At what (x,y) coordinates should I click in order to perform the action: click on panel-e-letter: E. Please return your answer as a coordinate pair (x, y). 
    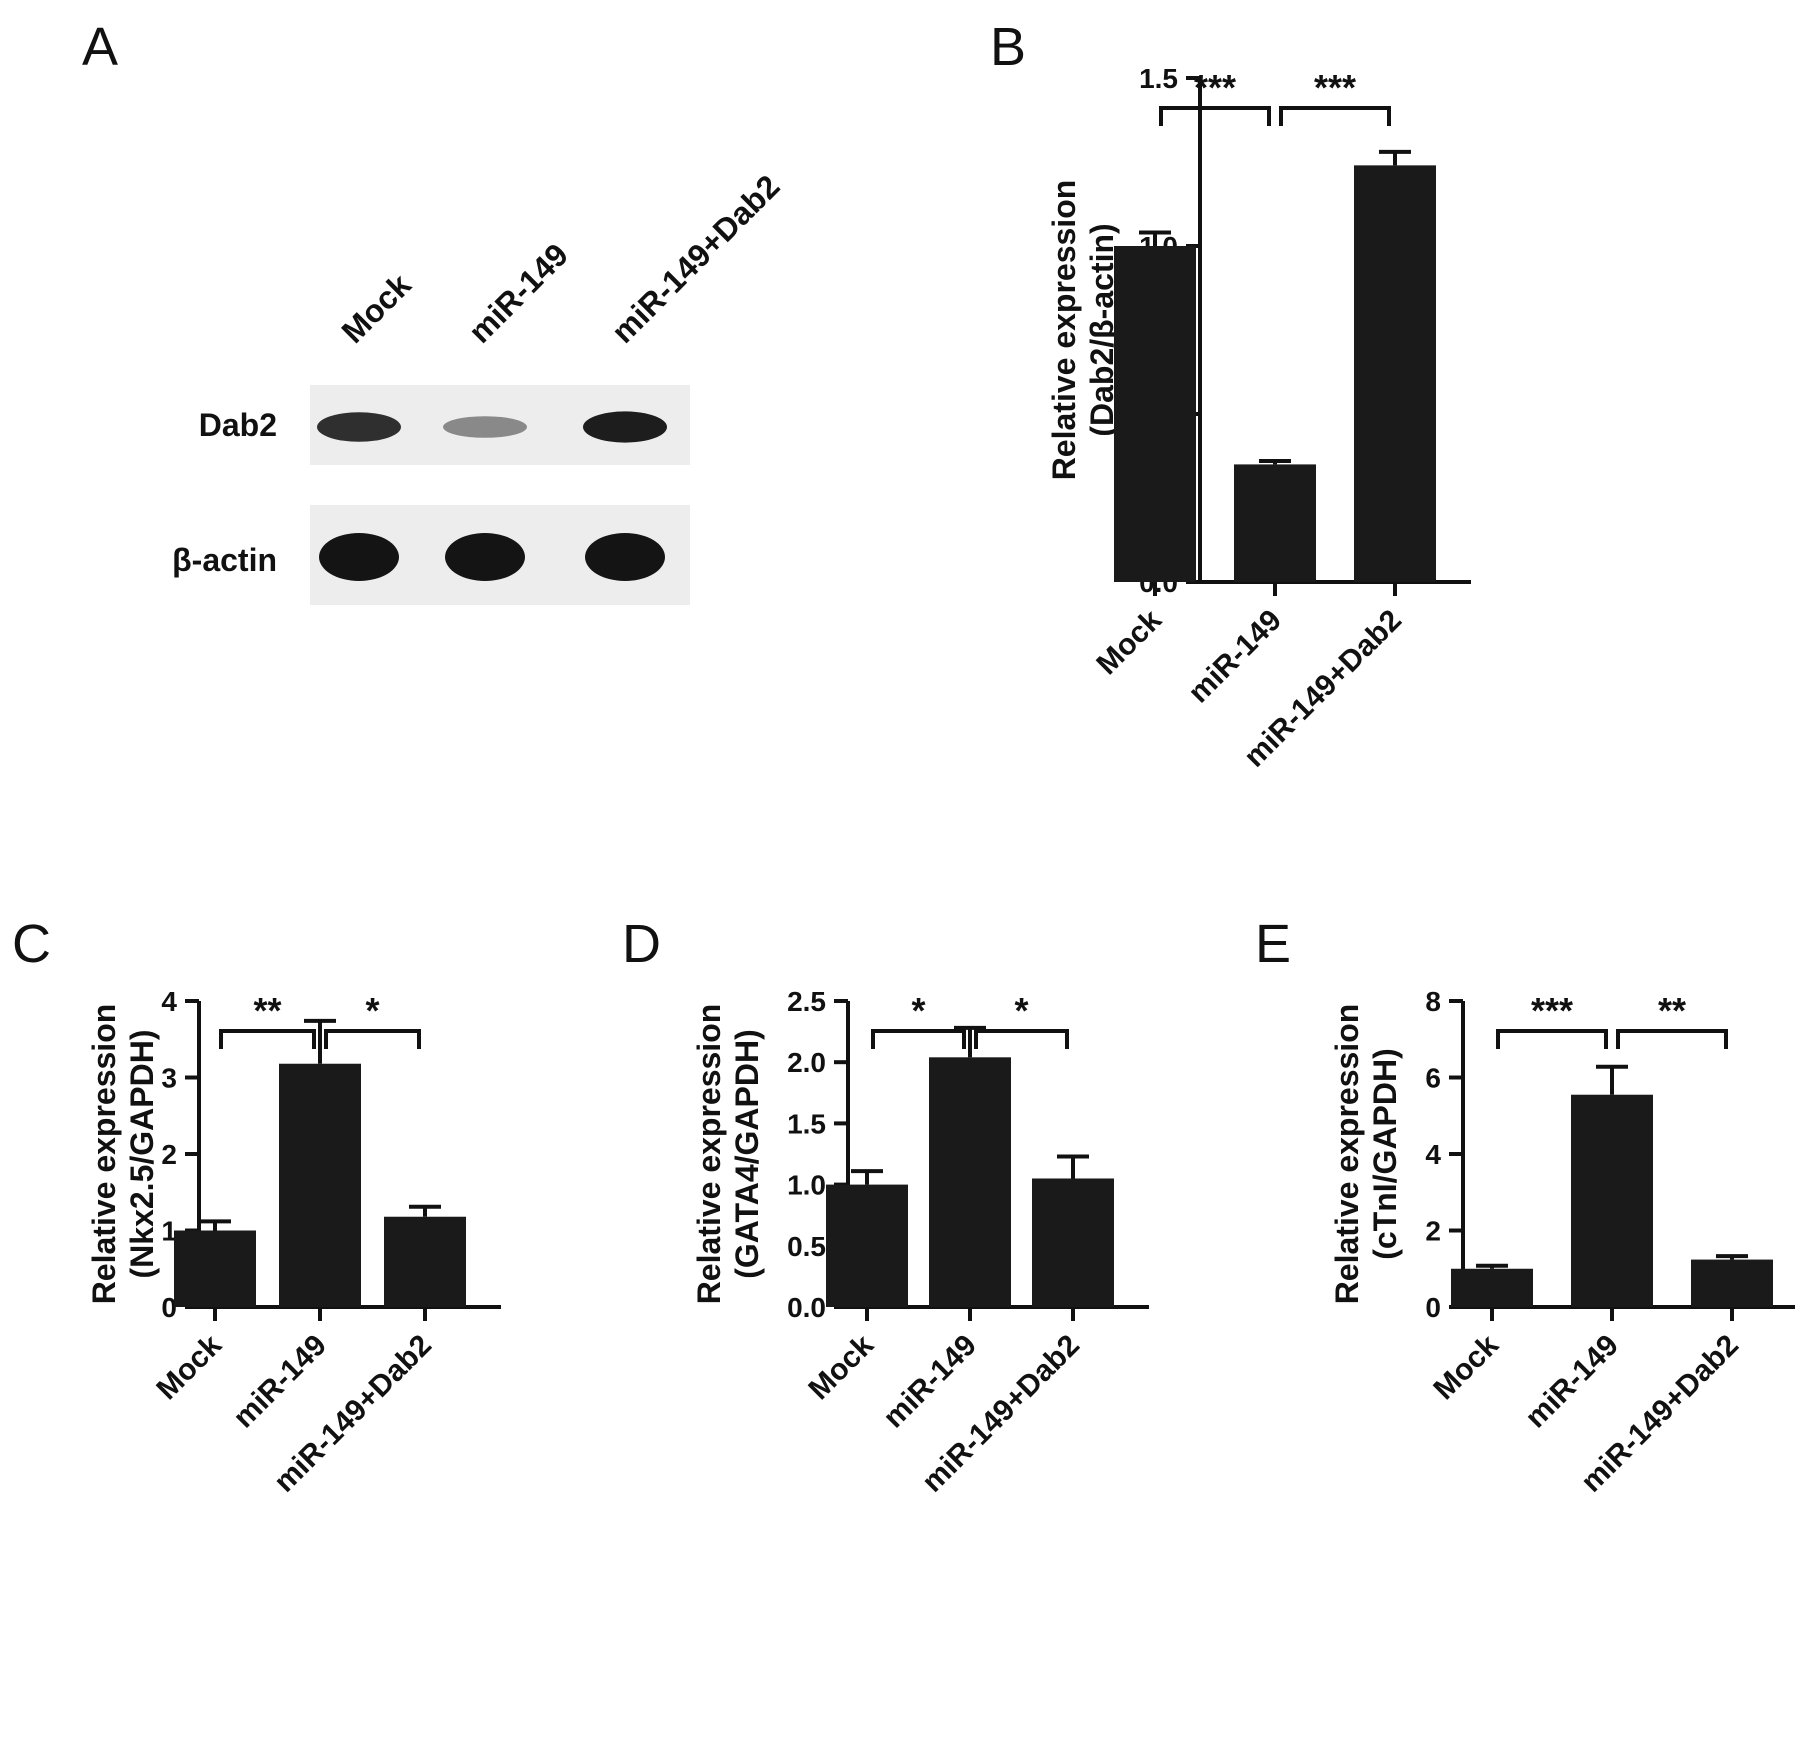
    Looking at the image, I should click on (1273, 944).